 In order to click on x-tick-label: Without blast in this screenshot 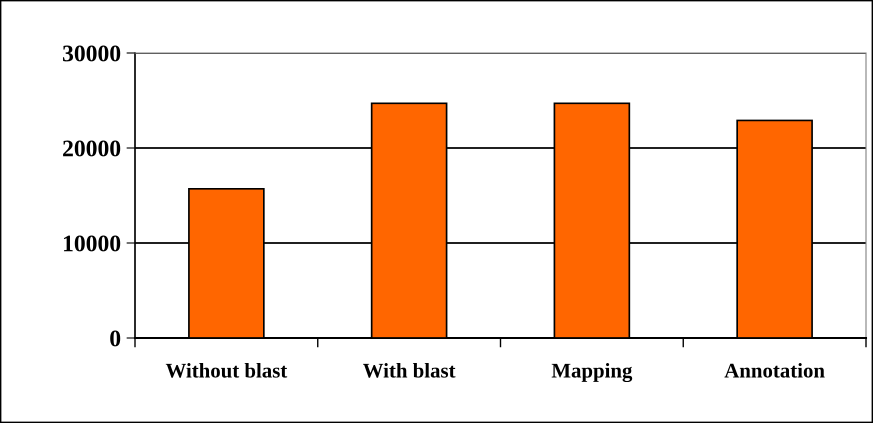, I will do `click(227, 370)`.